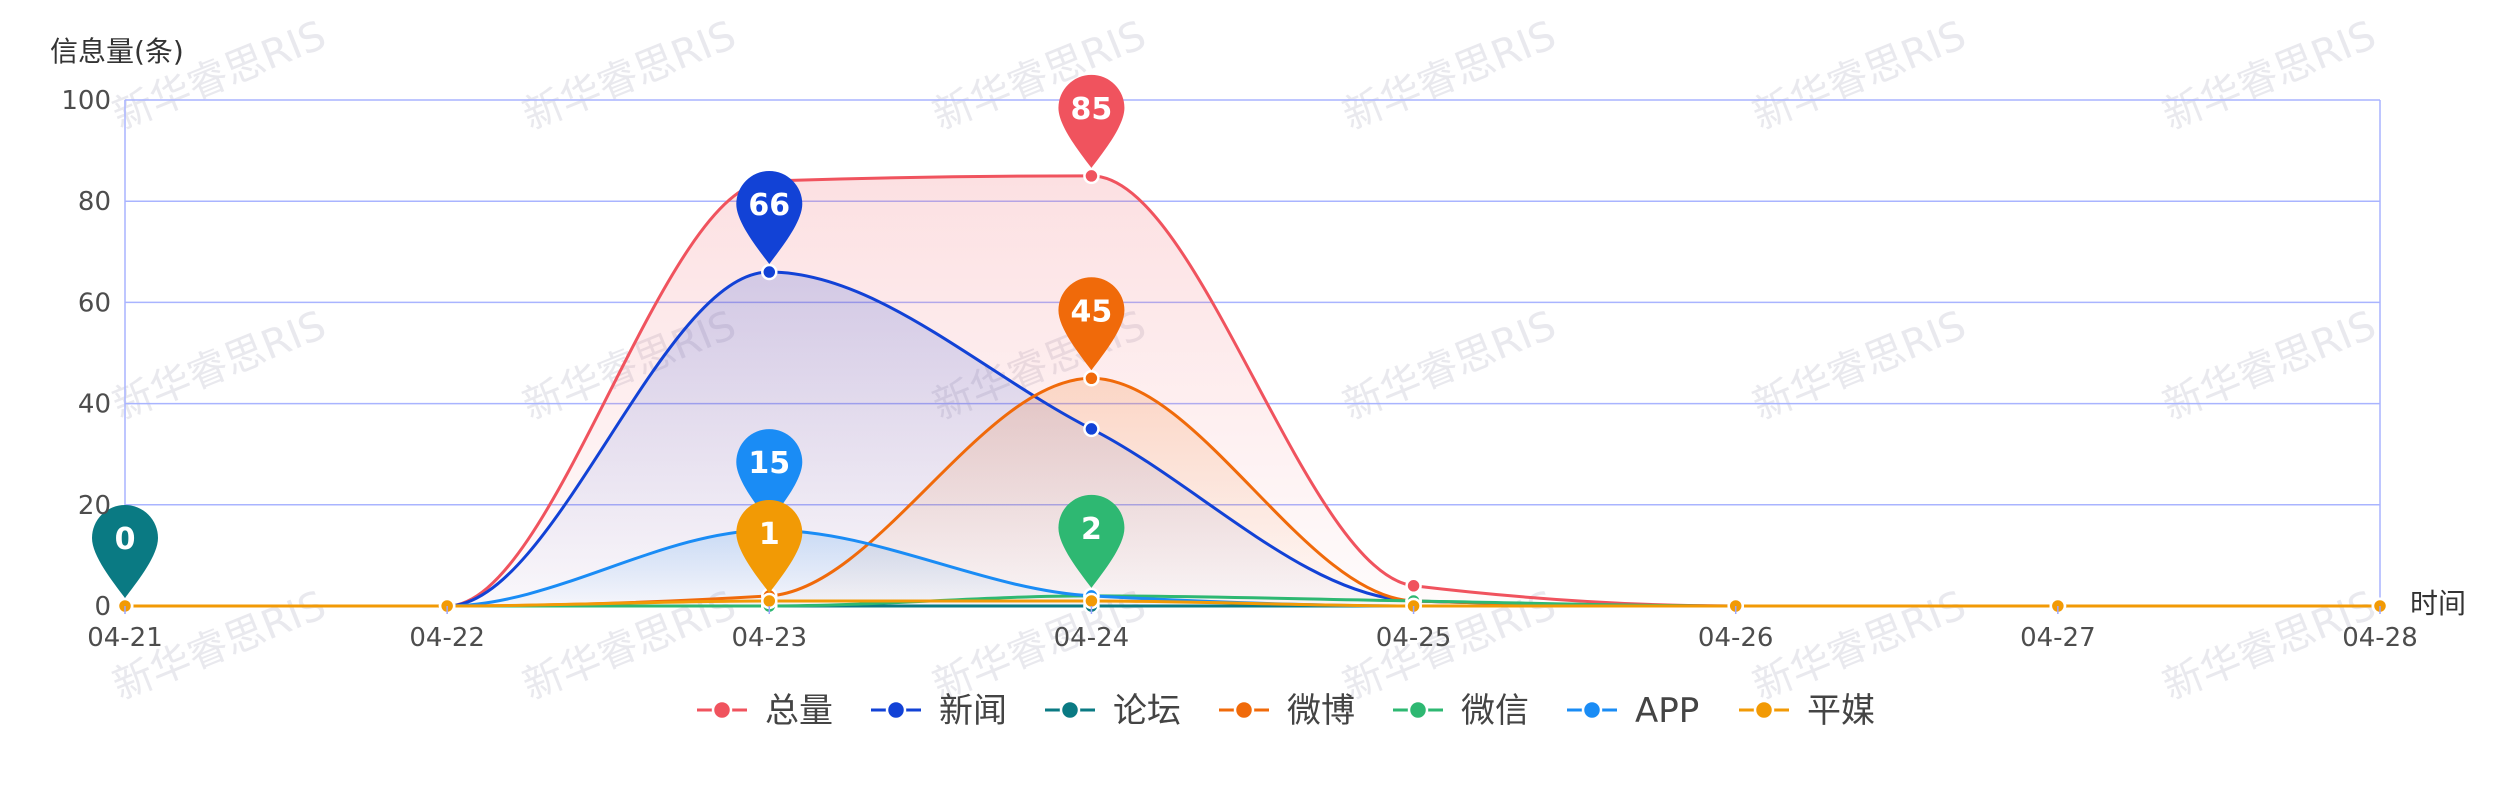 The image size is (2520, 800). I want to click on series-5-max-label: 15, so click(769, 463).